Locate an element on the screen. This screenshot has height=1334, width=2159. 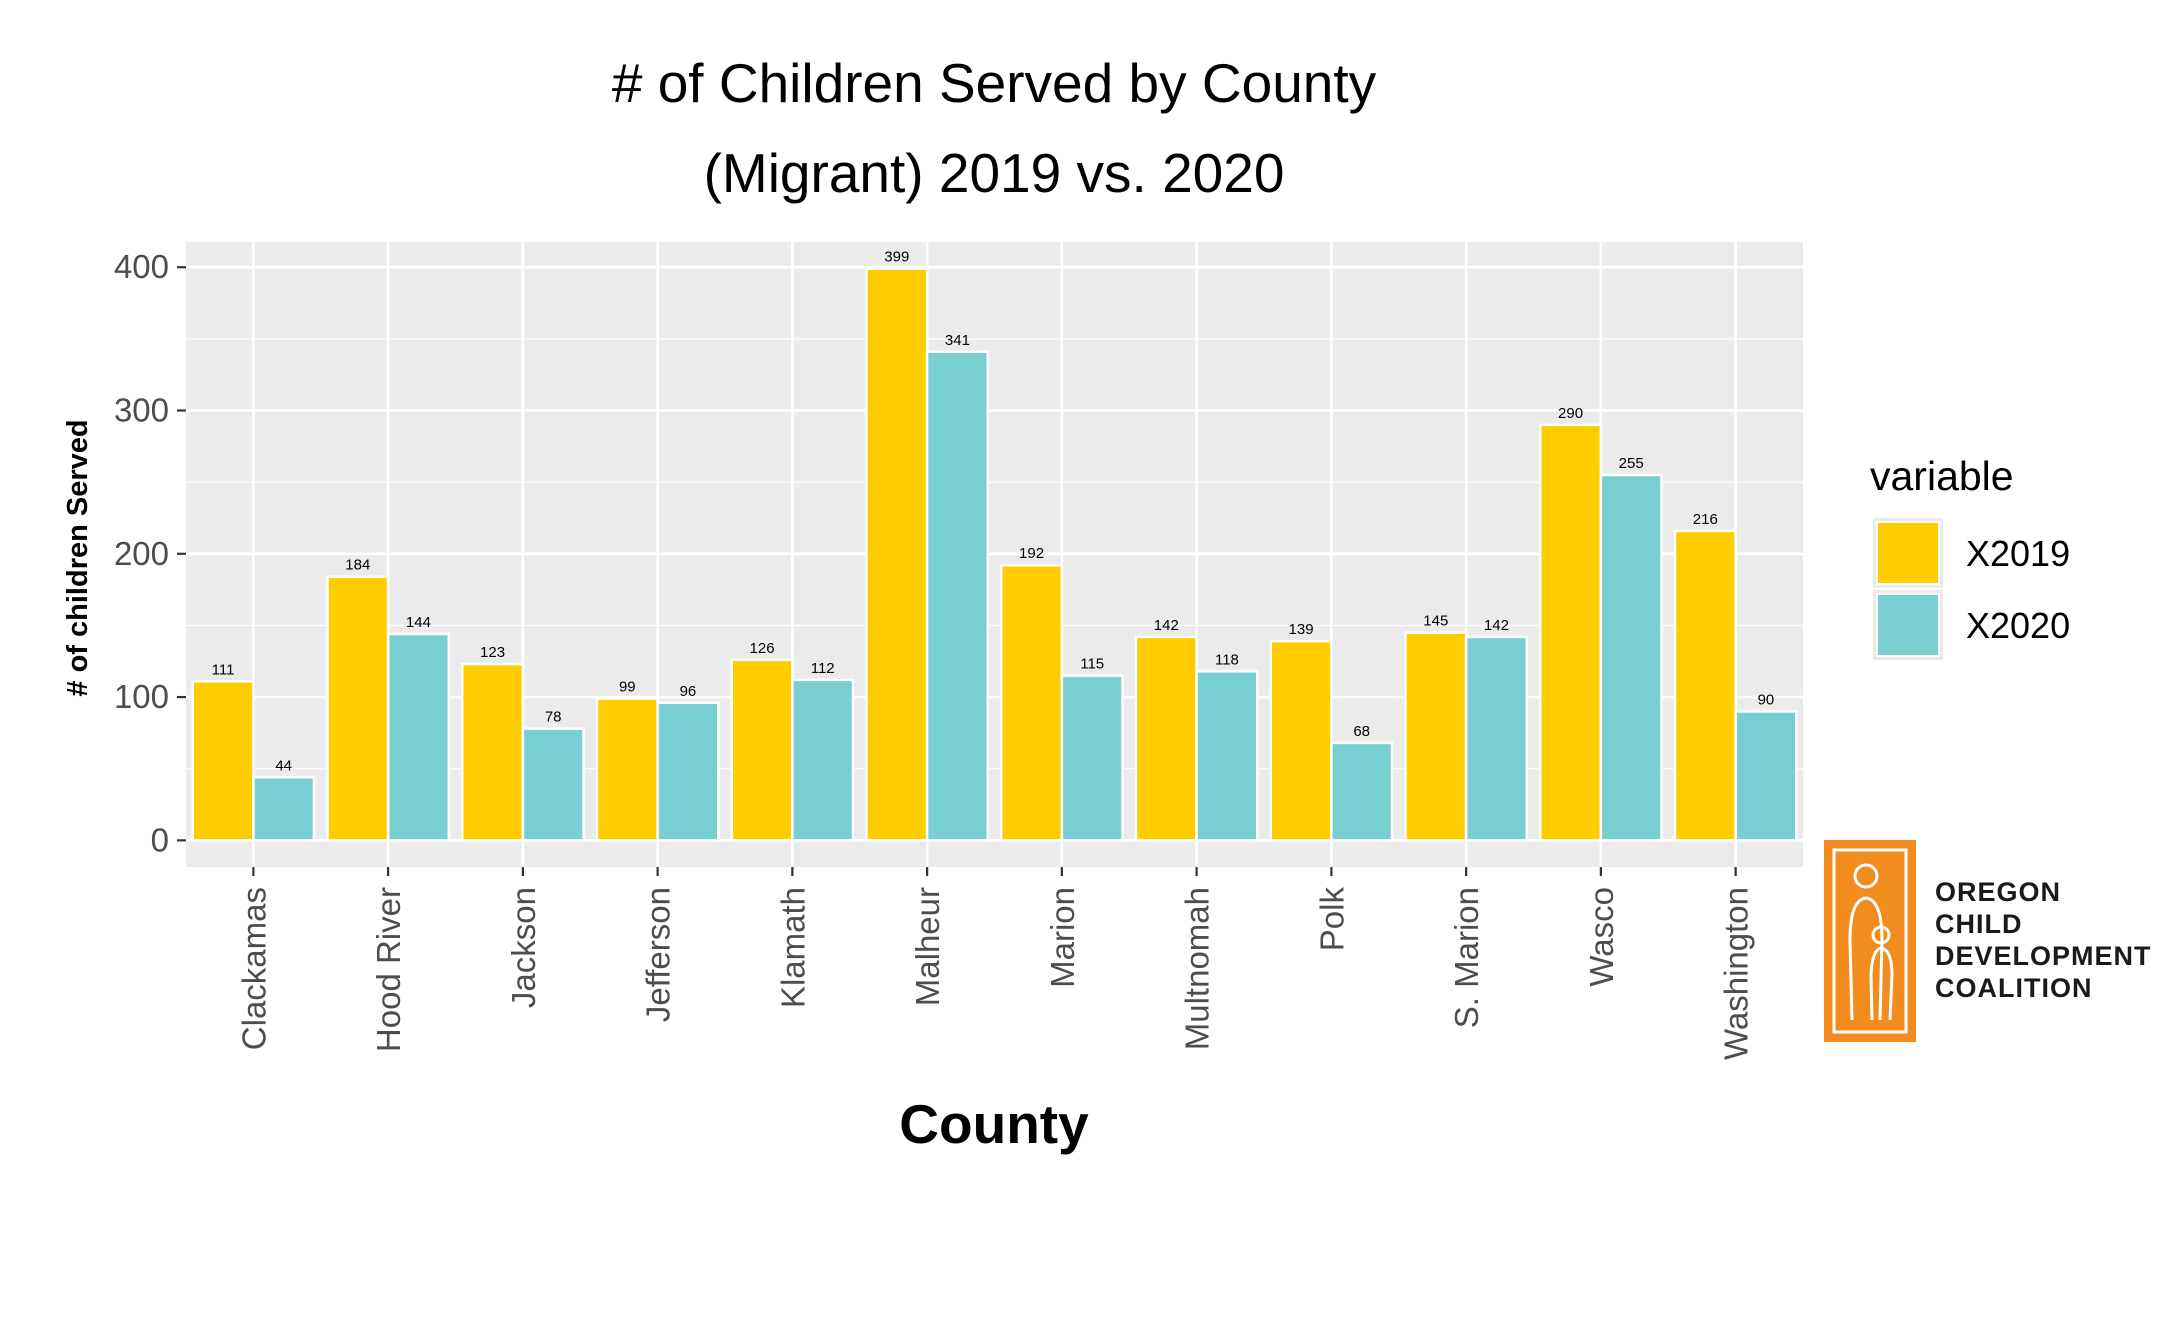
data-label-x2020-jackson: 78 is located at coordinates (553, 717).